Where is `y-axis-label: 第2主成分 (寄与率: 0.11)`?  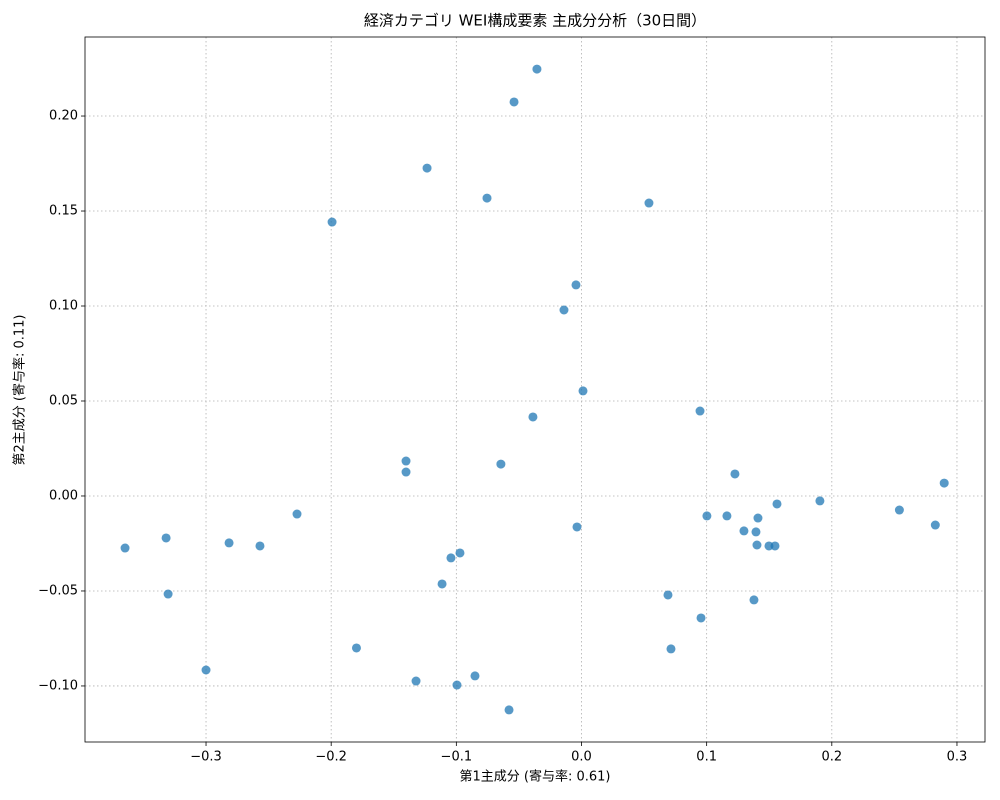 y-axis-label: 第2主成分 (寄与率: 0.11) is located at coordinates (20, 389).